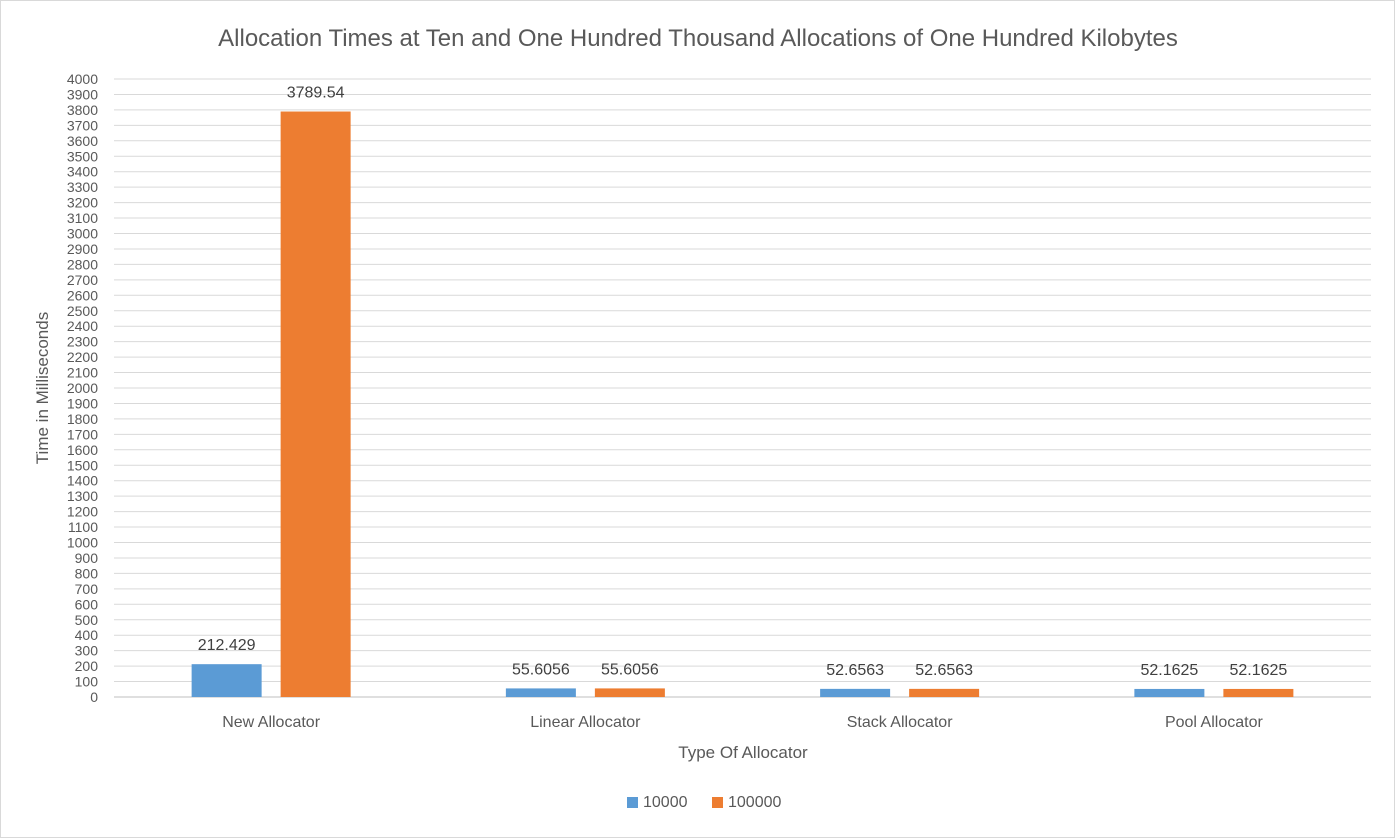  Describe the element at coordinates (82, 203) in the screenshot. I see `y-tick-label: 3200` at that location.